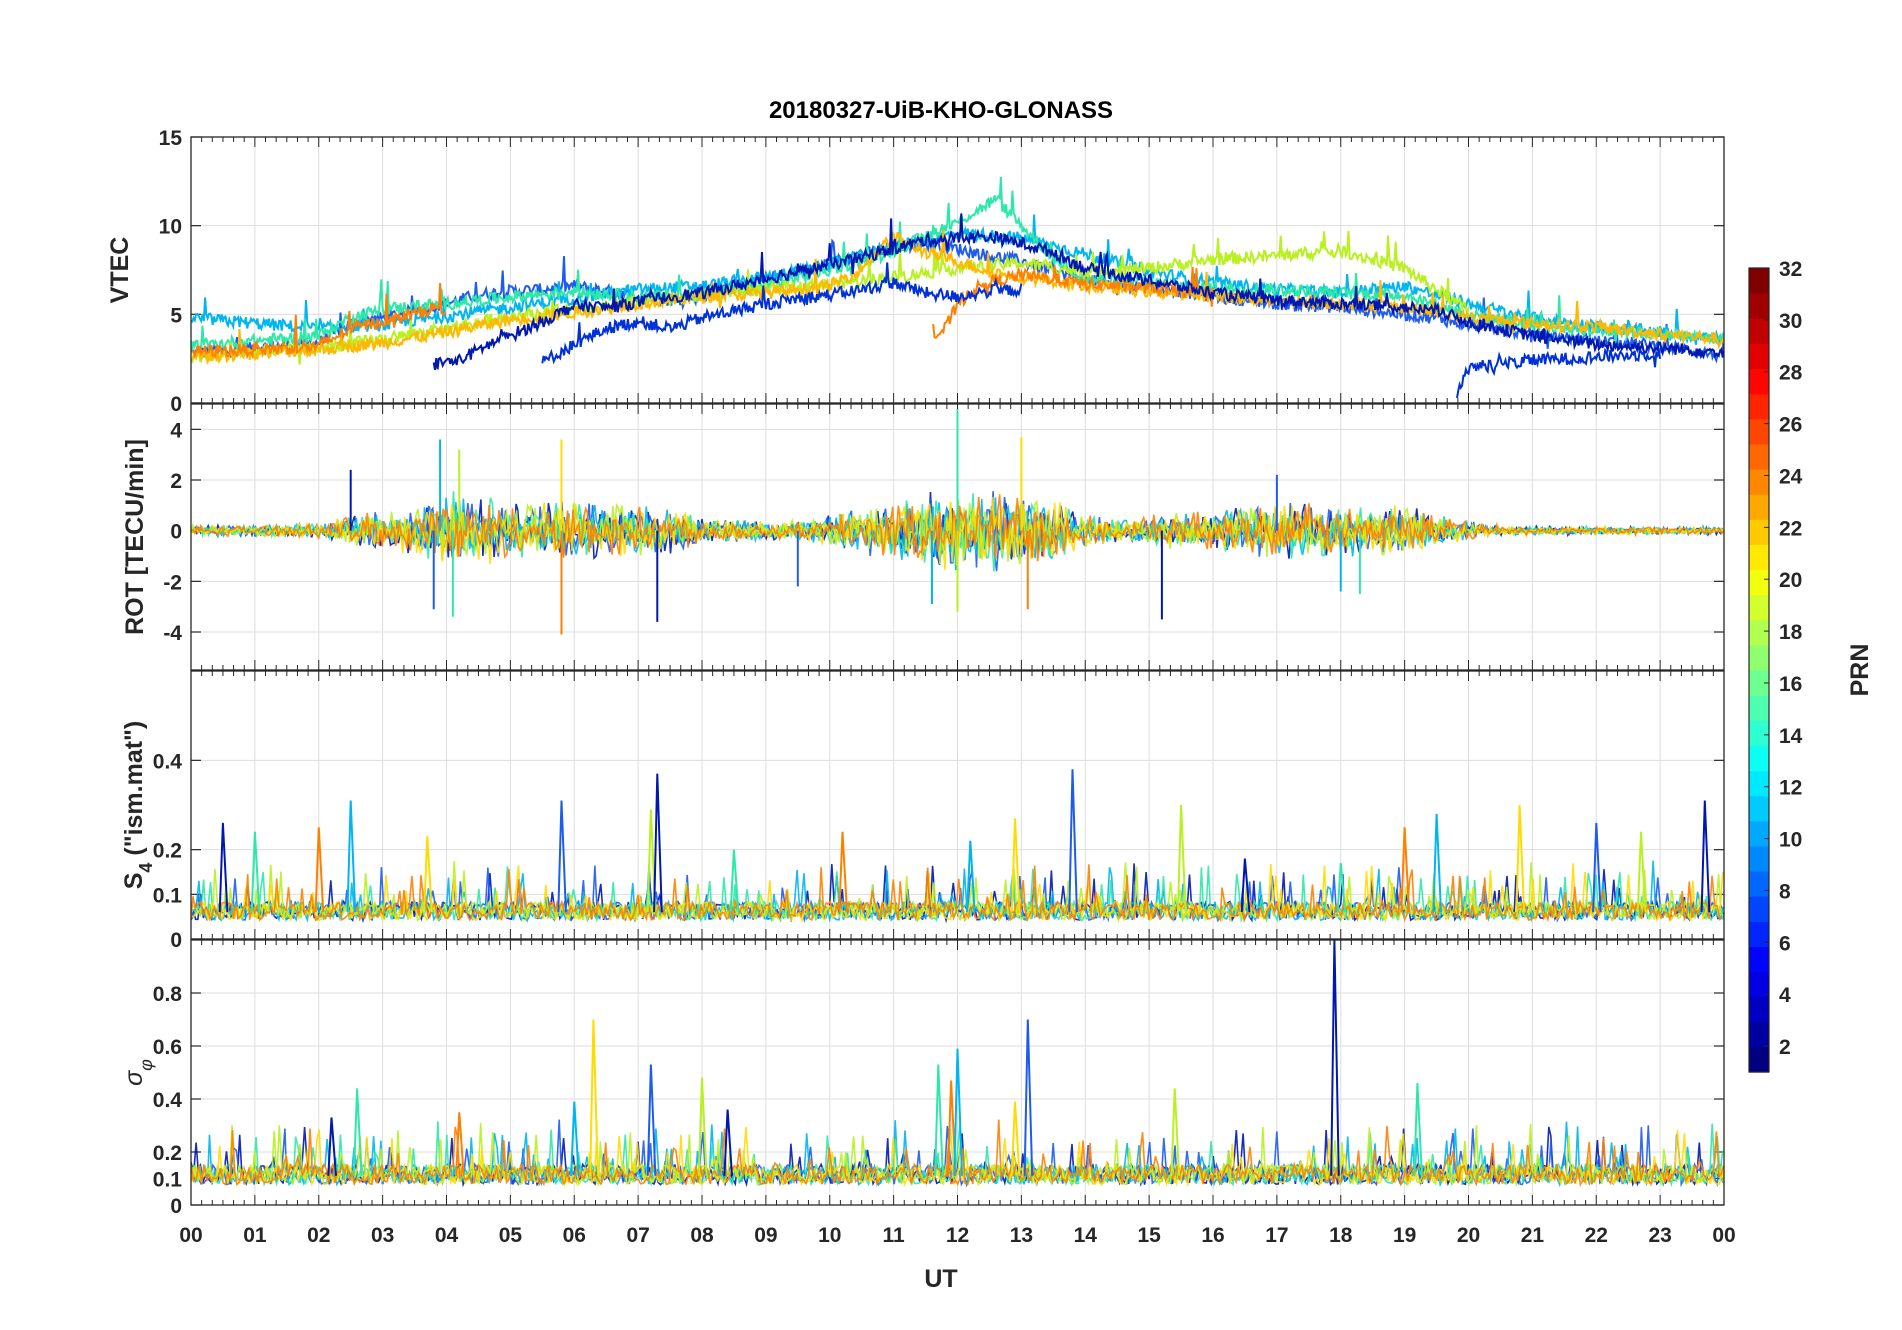 The width and height of the screenshot is (1902, 1330). What do you see at coordinates (829, 1235) in the screenshot?
I see `x-tick-label: 10` at bounding box center [829, 1235].